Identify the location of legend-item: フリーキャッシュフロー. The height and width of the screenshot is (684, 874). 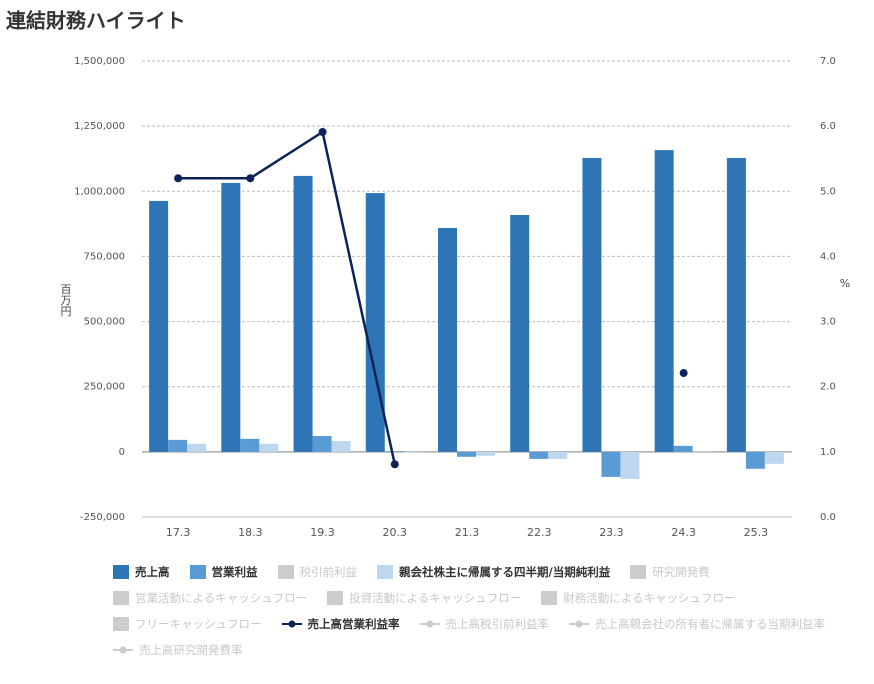
(187, 624).